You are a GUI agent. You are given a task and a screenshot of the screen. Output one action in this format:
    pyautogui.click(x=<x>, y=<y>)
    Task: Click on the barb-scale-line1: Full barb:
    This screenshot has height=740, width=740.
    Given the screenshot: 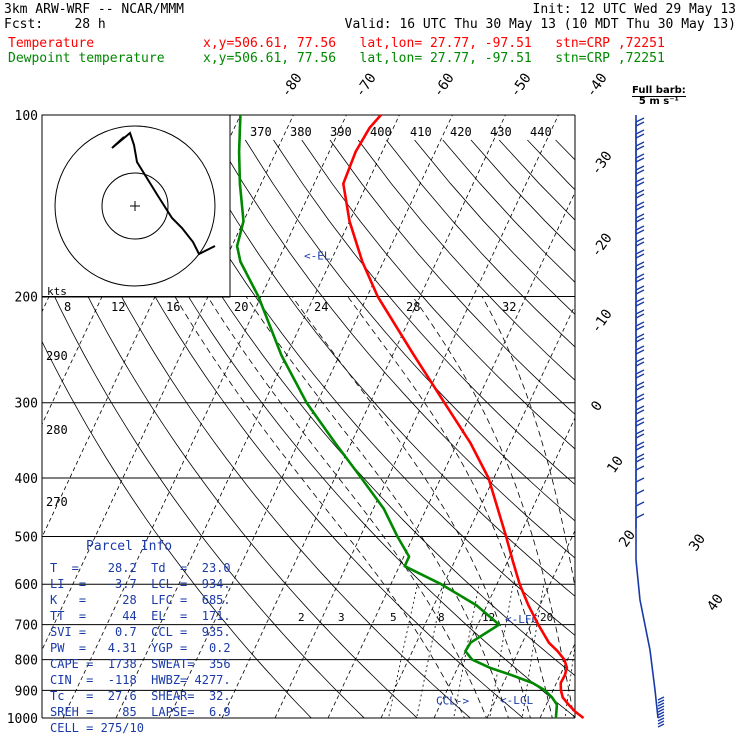 What is the action you would take?
    pyautogui.click(x=659, y=91)
    